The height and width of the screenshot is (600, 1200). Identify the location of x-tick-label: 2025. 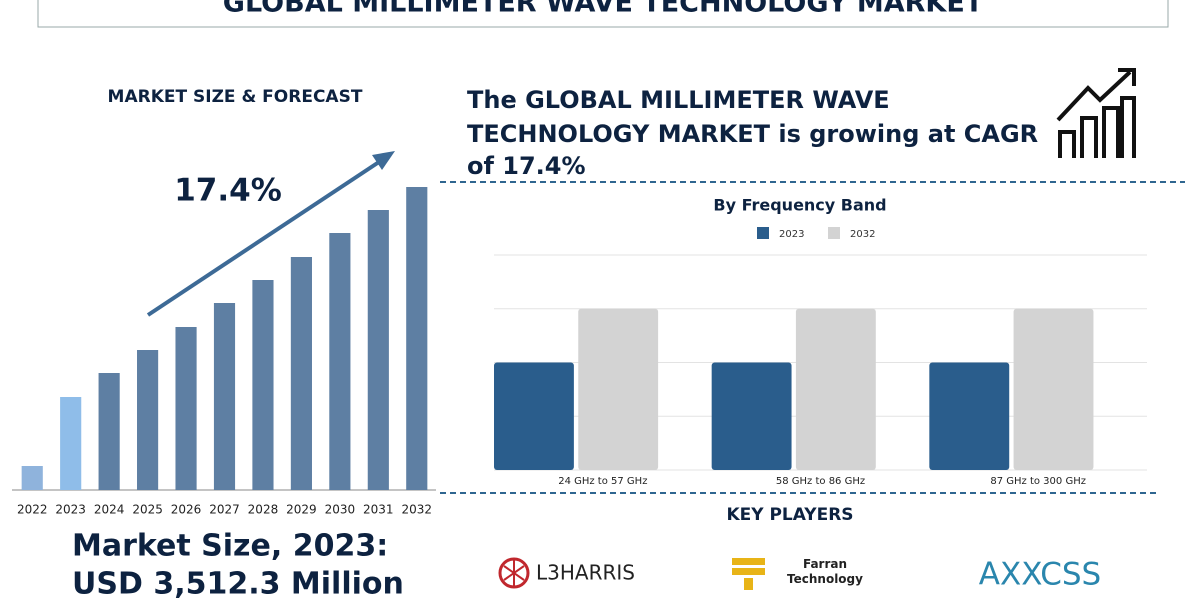
(147, 510).